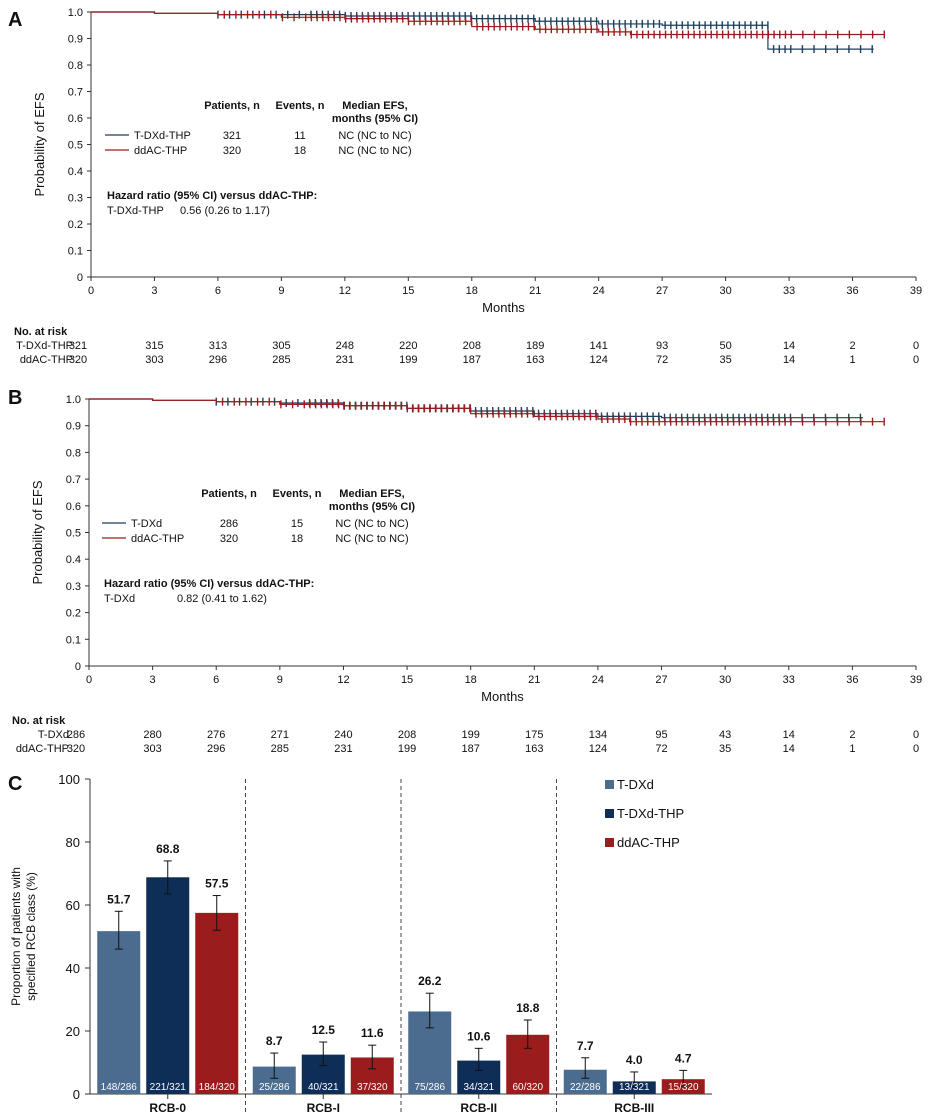 This screenshot has height=1116, width=933. Describe the element at coordinates (852, 735) in the screenshot. I see `risk-count: 2` at that location.